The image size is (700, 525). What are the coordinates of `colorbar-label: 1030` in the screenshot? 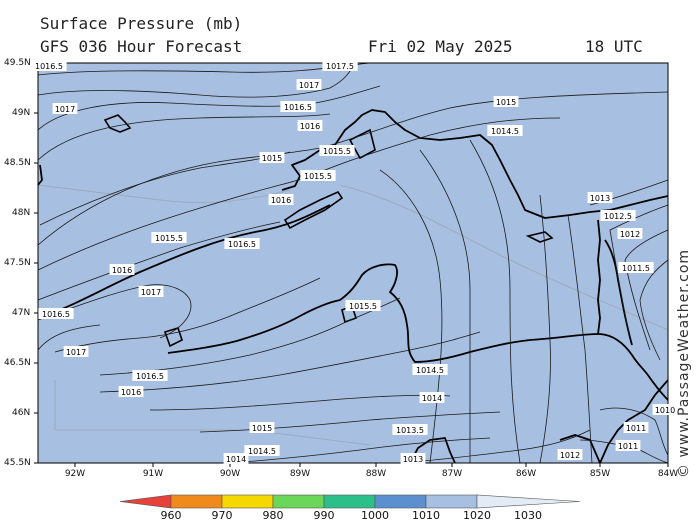 It's located at (528, 515).